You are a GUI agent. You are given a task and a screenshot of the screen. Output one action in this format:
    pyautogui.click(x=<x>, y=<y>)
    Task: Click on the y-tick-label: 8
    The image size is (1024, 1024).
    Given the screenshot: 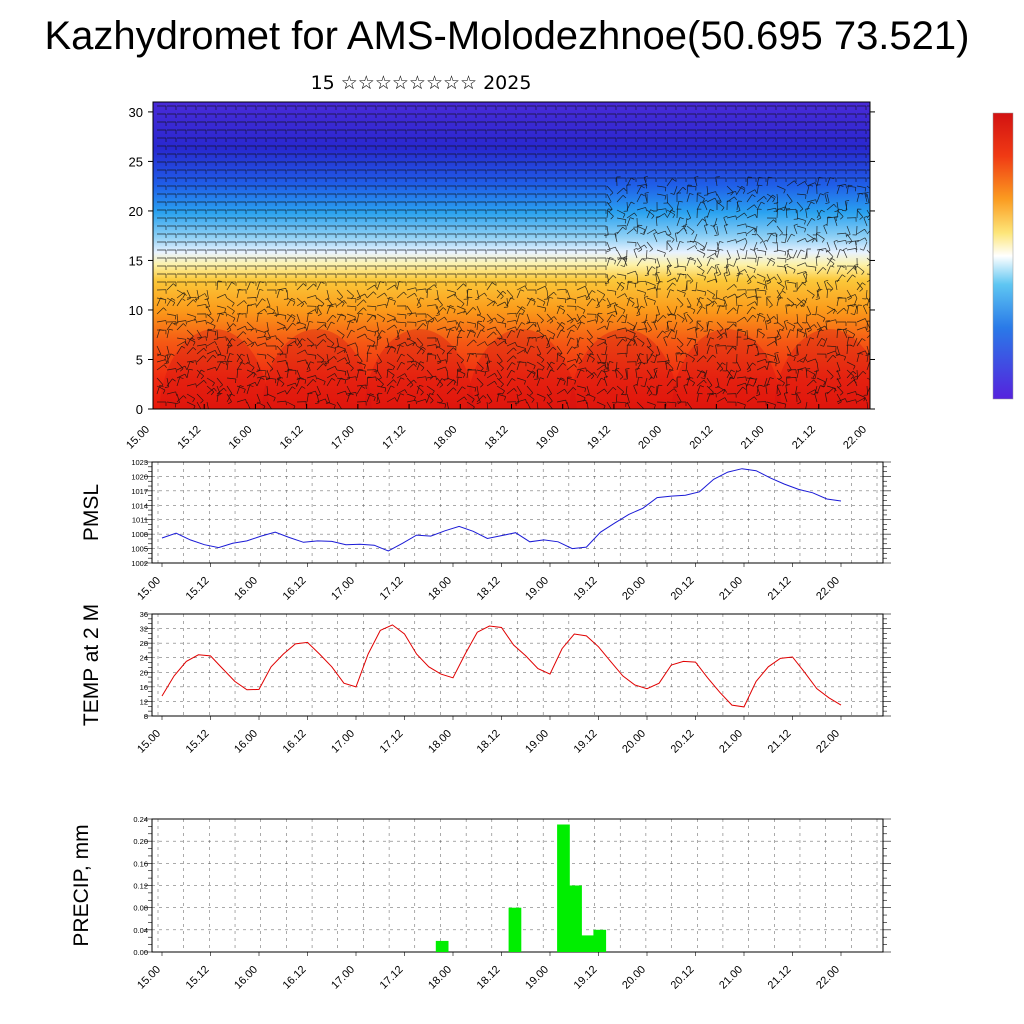 What is the action you would take?
    pyautogui.click(x=146, y=716)
    